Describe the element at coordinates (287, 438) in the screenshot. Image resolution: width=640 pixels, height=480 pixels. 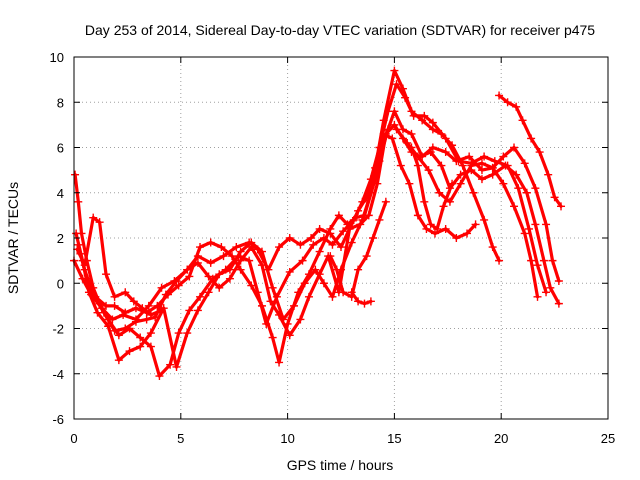
I see `x-tick-label: 10` at that location.